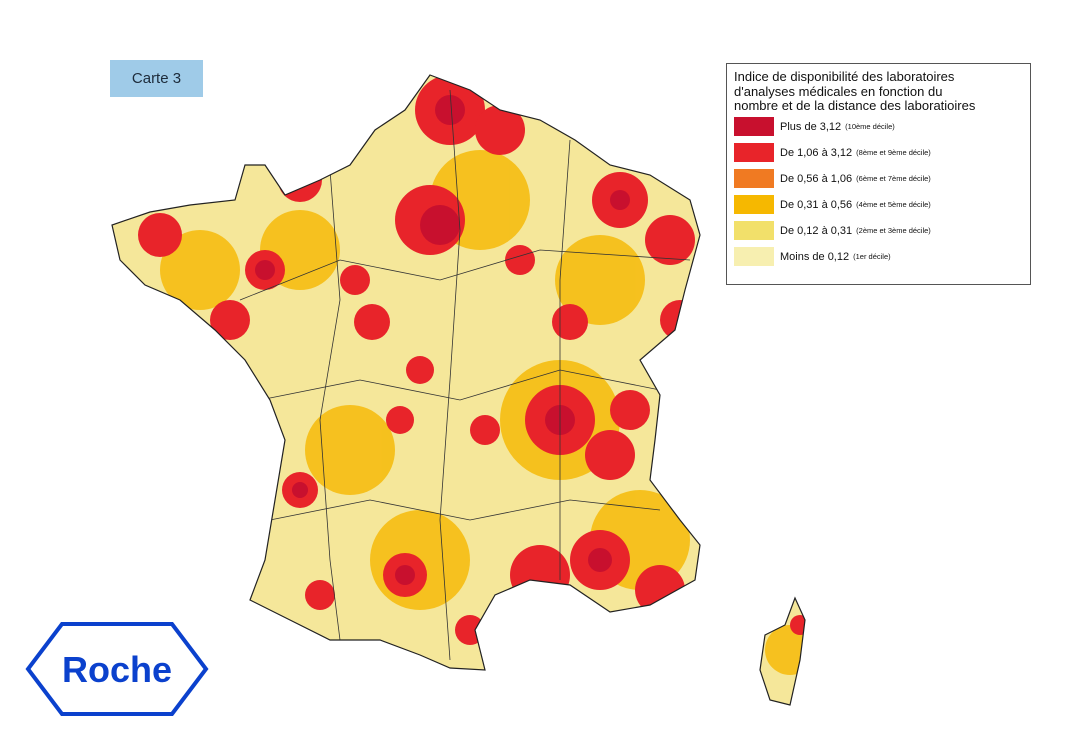 The width and height of the screenshot is (1067, 749). What do you see at coordinates (816, 230) in the screenshot?
I see `legend-label: De 0,12 à 0,31` at bounding box center [816, 230].